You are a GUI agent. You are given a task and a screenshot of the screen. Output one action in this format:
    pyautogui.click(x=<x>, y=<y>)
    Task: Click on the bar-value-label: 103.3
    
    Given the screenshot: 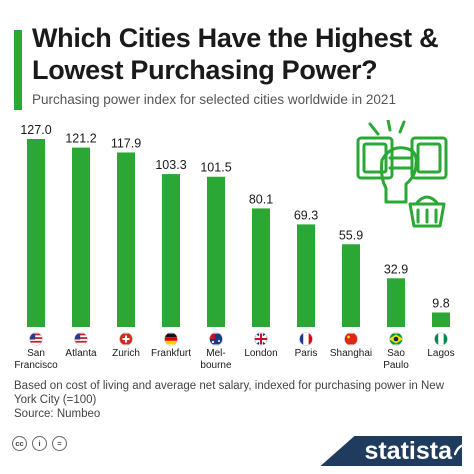 What is the action you would take?
    pyautogui.click(x=170, y=165)
    